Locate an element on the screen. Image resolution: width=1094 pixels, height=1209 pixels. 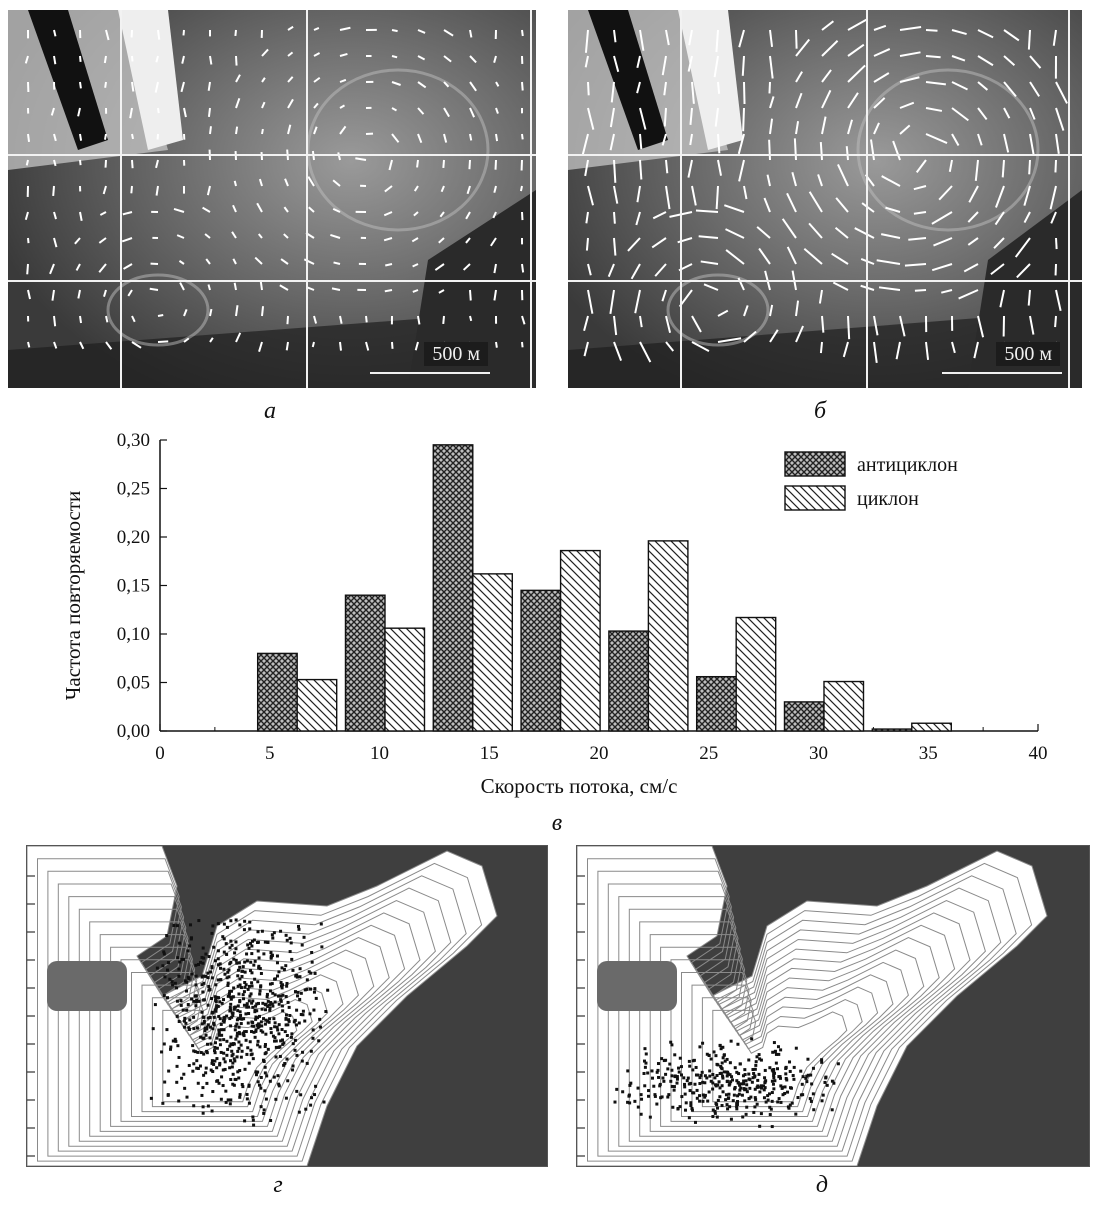
legend-label: антициклон is located at coordinates (907, 465).